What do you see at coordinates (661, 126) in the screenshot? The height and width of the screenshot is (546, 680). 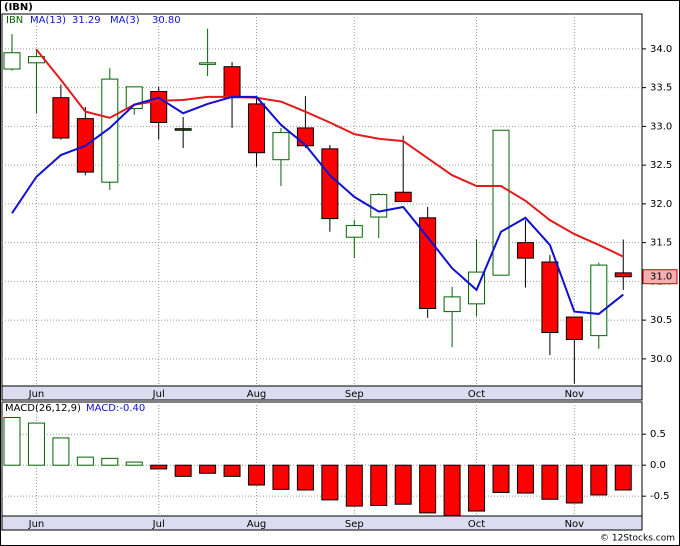 I see `y-tick-label: 33.0` at bounding box center [661, 126].